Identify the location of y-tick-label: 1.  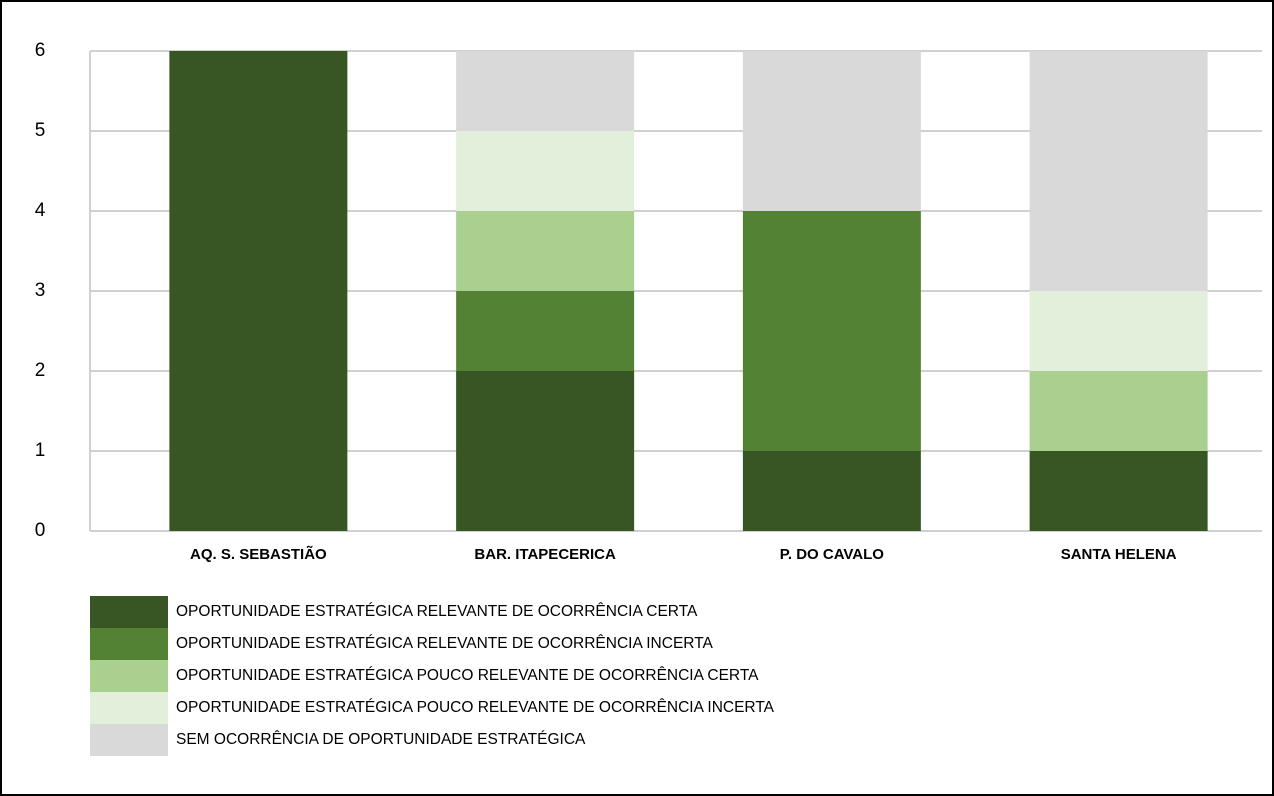
(40, 450).